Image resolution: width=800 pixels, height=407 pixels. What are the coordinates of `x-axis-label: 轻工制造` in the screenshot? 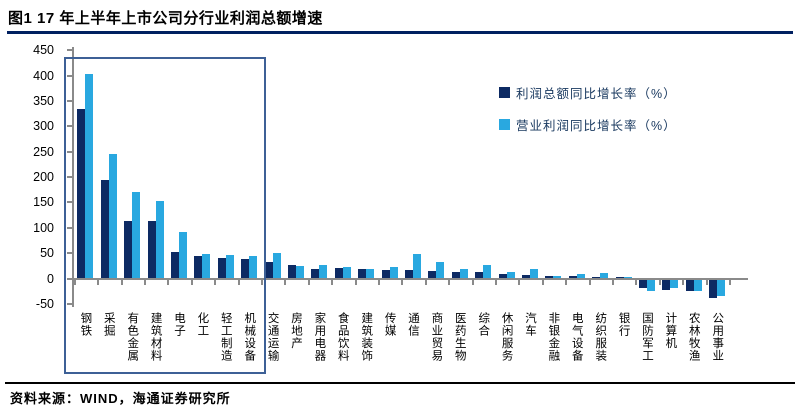 It's located at (225, 337).